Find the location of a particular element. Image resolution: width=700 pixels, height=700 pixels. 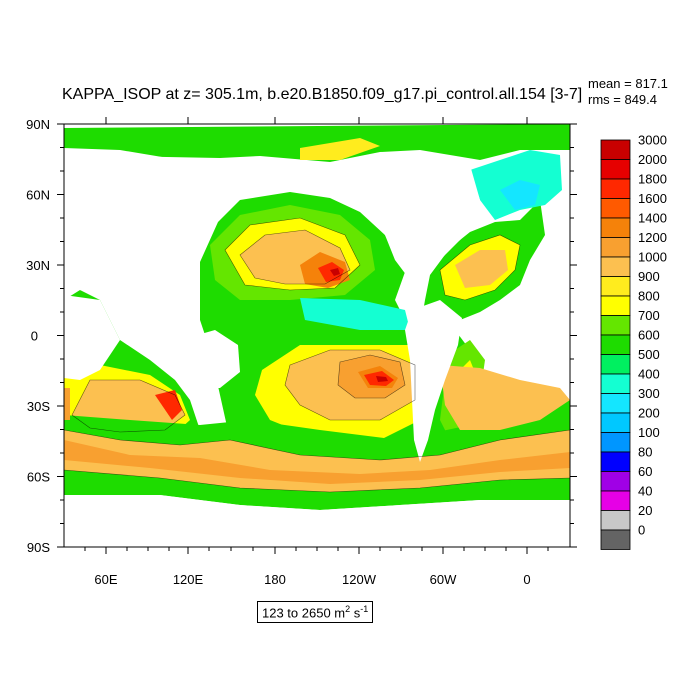

australia-land is located at coordinates (207, 359).